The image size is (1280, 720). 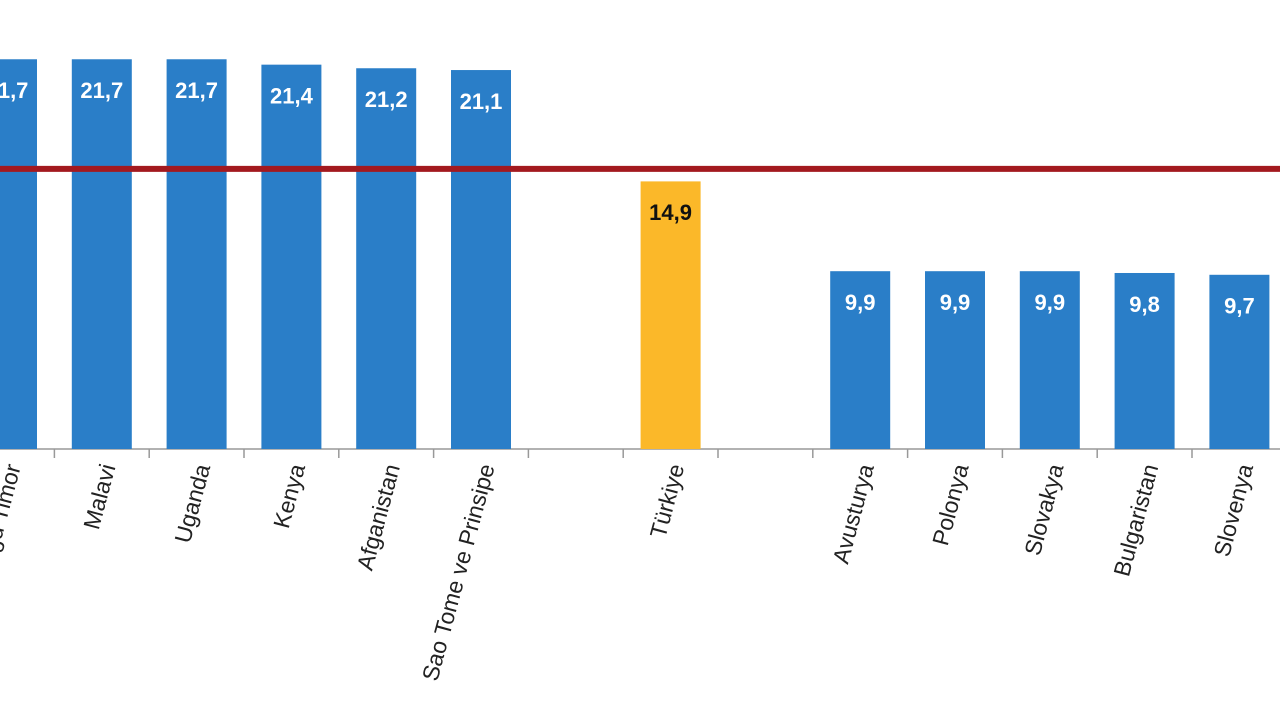 I want to click on value-label: 9,7, so click(x=1239, y=306).